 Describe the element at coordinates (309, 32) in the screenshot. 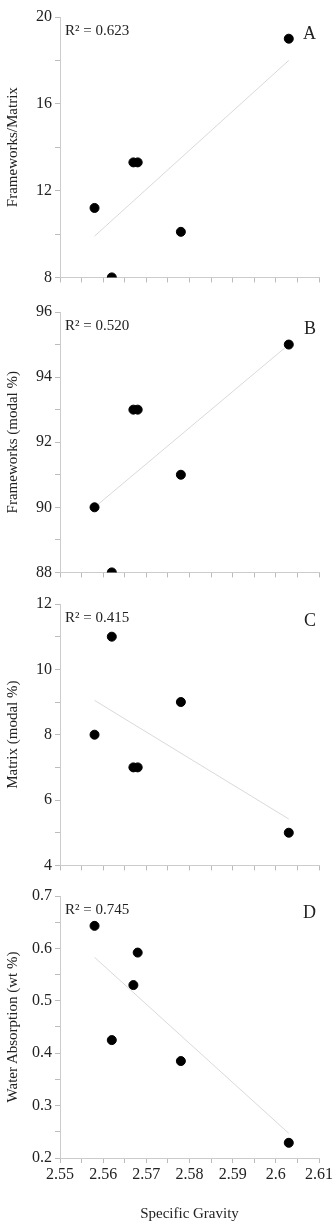

I see `annotation: A` at that location.